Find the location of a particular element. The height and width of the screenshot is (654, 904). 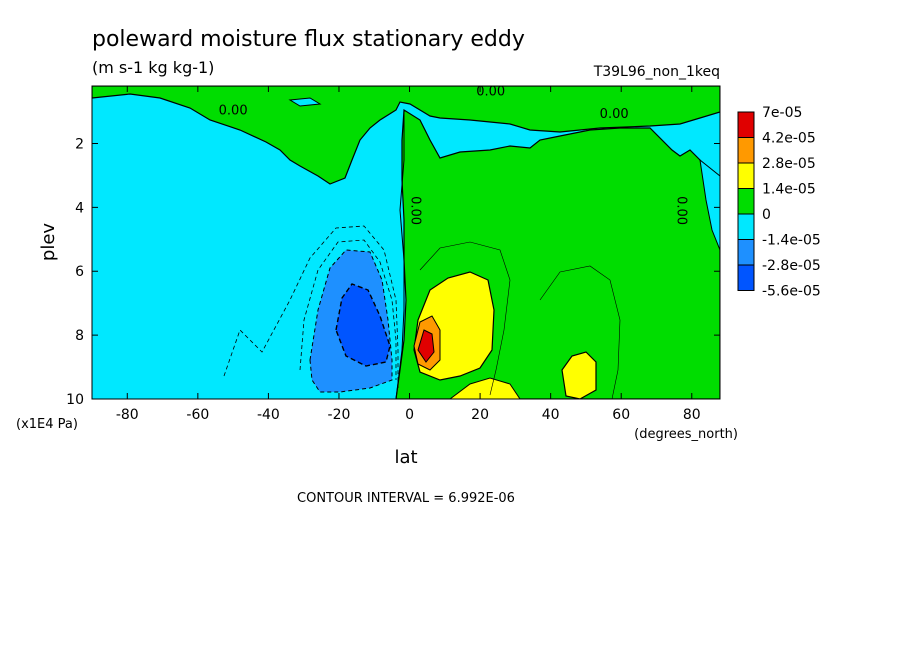

colorbar-label: -5.6e-05 is located at coordinates (791, 292).